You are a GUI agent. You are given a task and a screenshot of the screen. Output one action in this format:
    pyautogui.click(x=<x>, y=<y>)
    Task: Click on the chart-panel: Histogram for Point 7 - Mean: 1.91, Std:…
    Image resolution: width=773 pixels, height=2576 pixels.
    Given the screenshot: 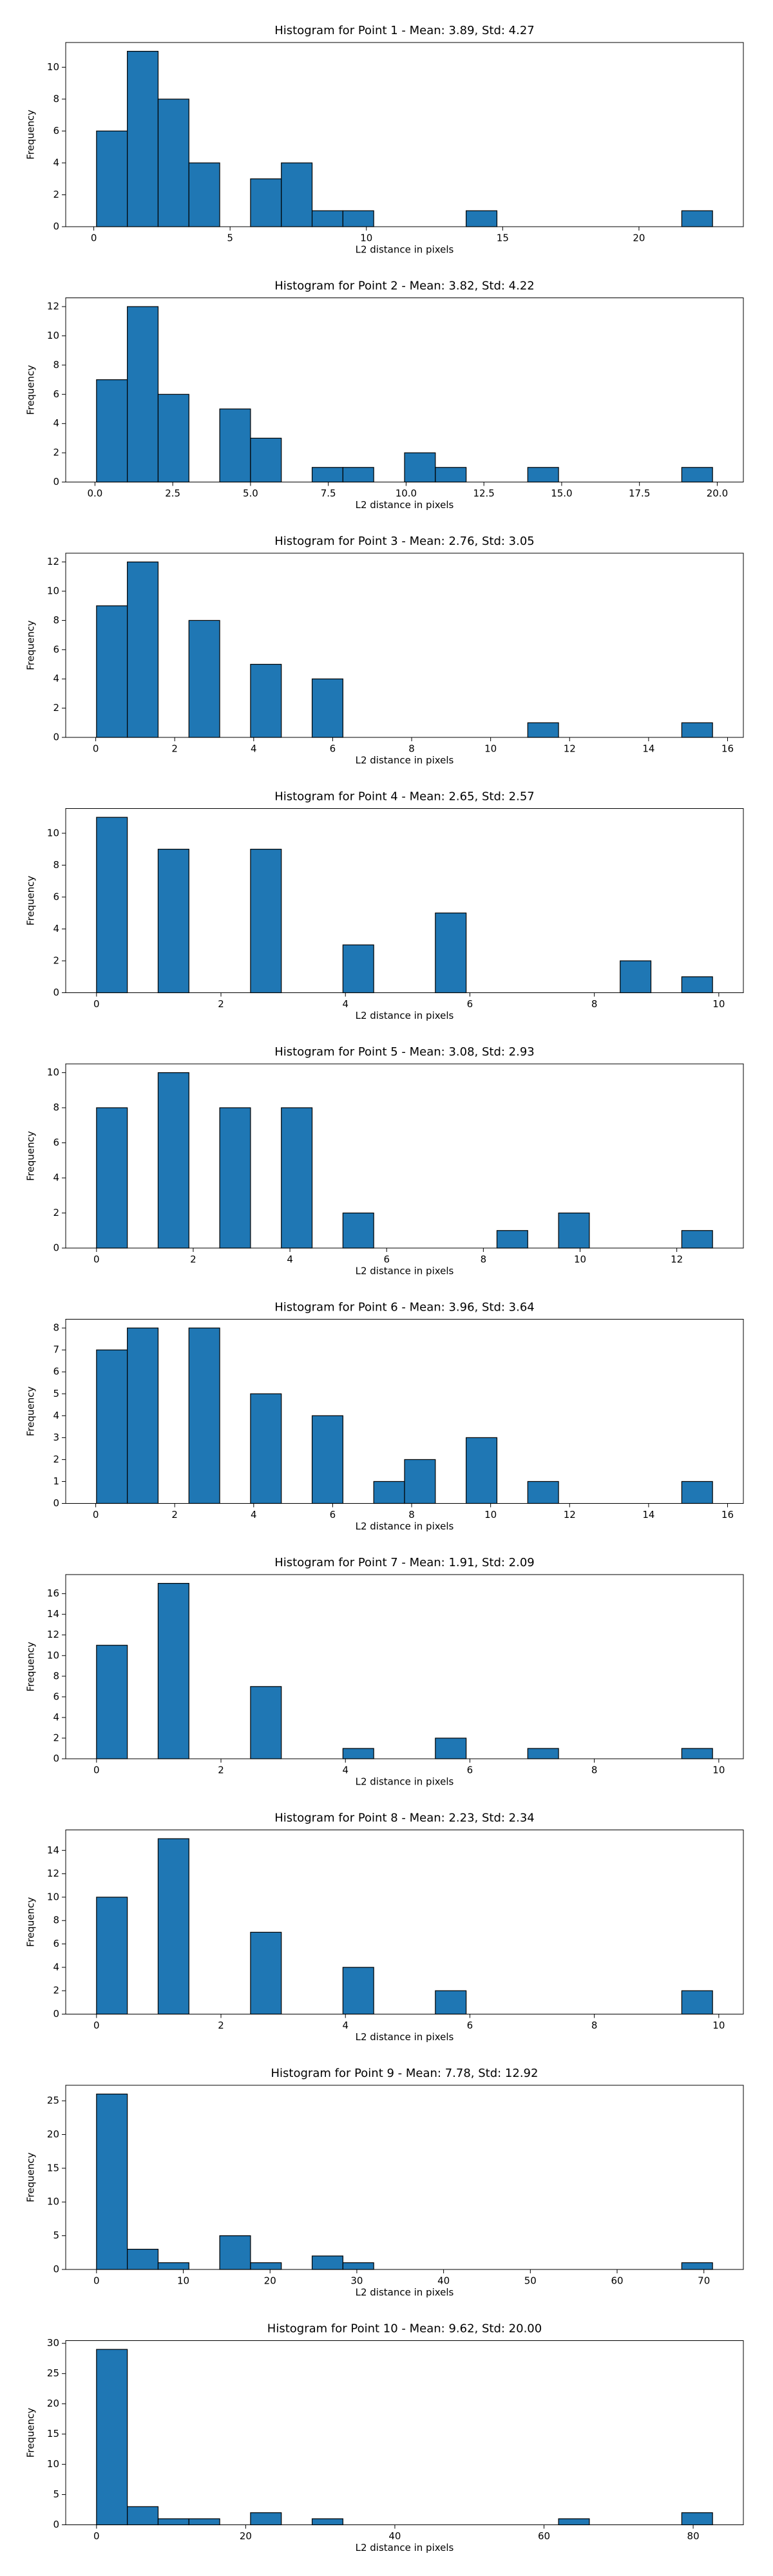 What is the action you would take?
    pyautogui.click(x=384, y=1672)
    